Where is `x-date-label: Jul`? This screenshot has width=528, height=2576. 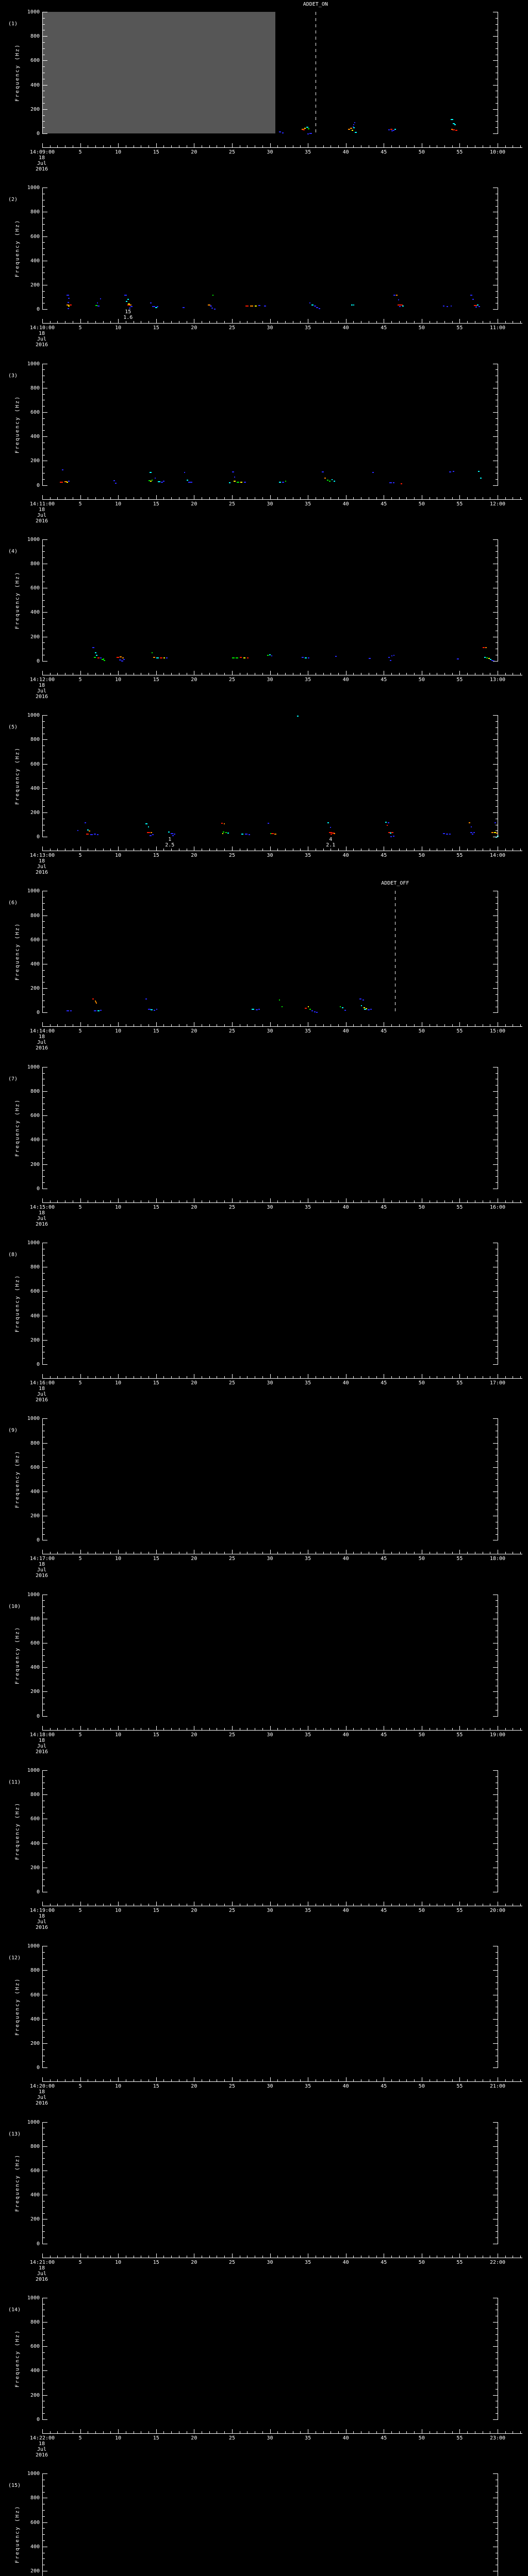 x-date-label: Jul is located at coordinates (42, 2273).